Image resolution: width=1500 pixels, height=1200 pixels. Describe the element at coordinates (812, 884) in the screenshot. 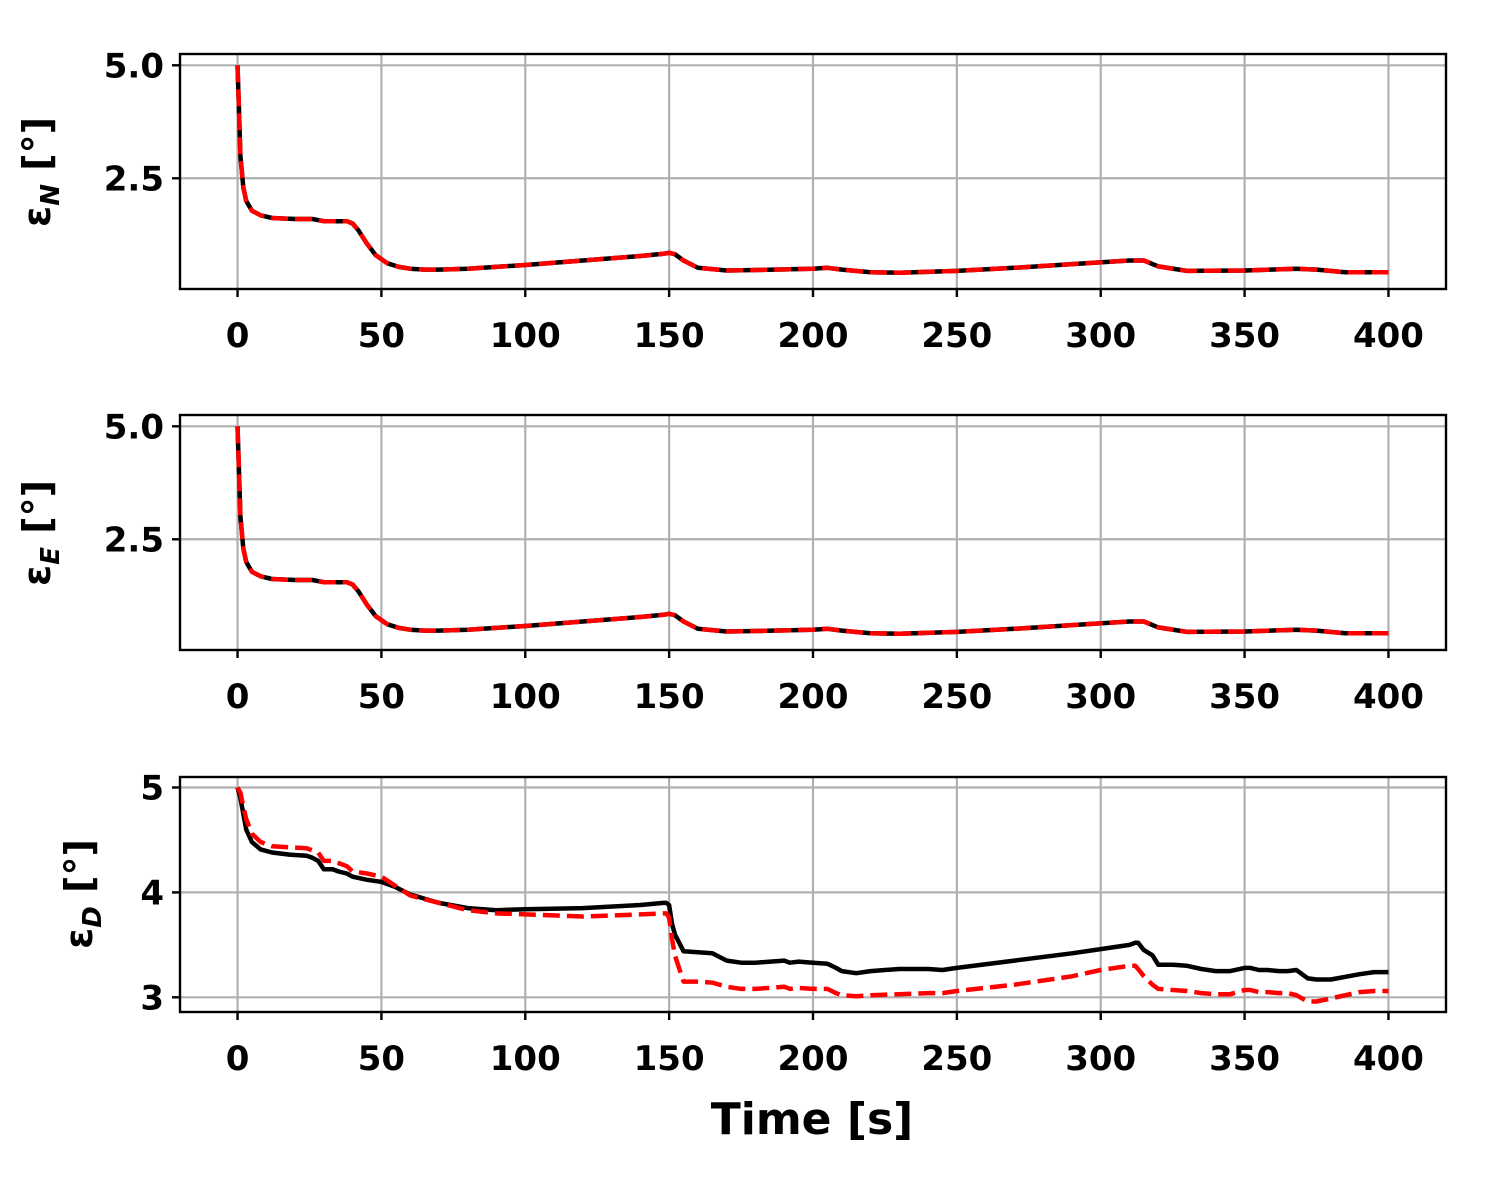

I see `series-line-solid` at that location.